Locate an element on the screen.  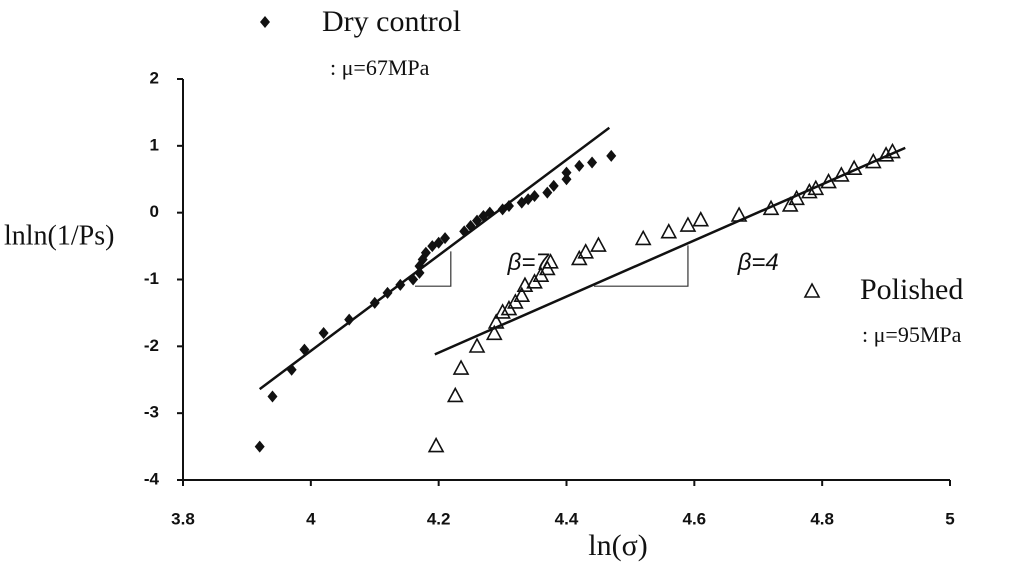
x-tick-label: 4.4 is located at coordinates (567, 518).